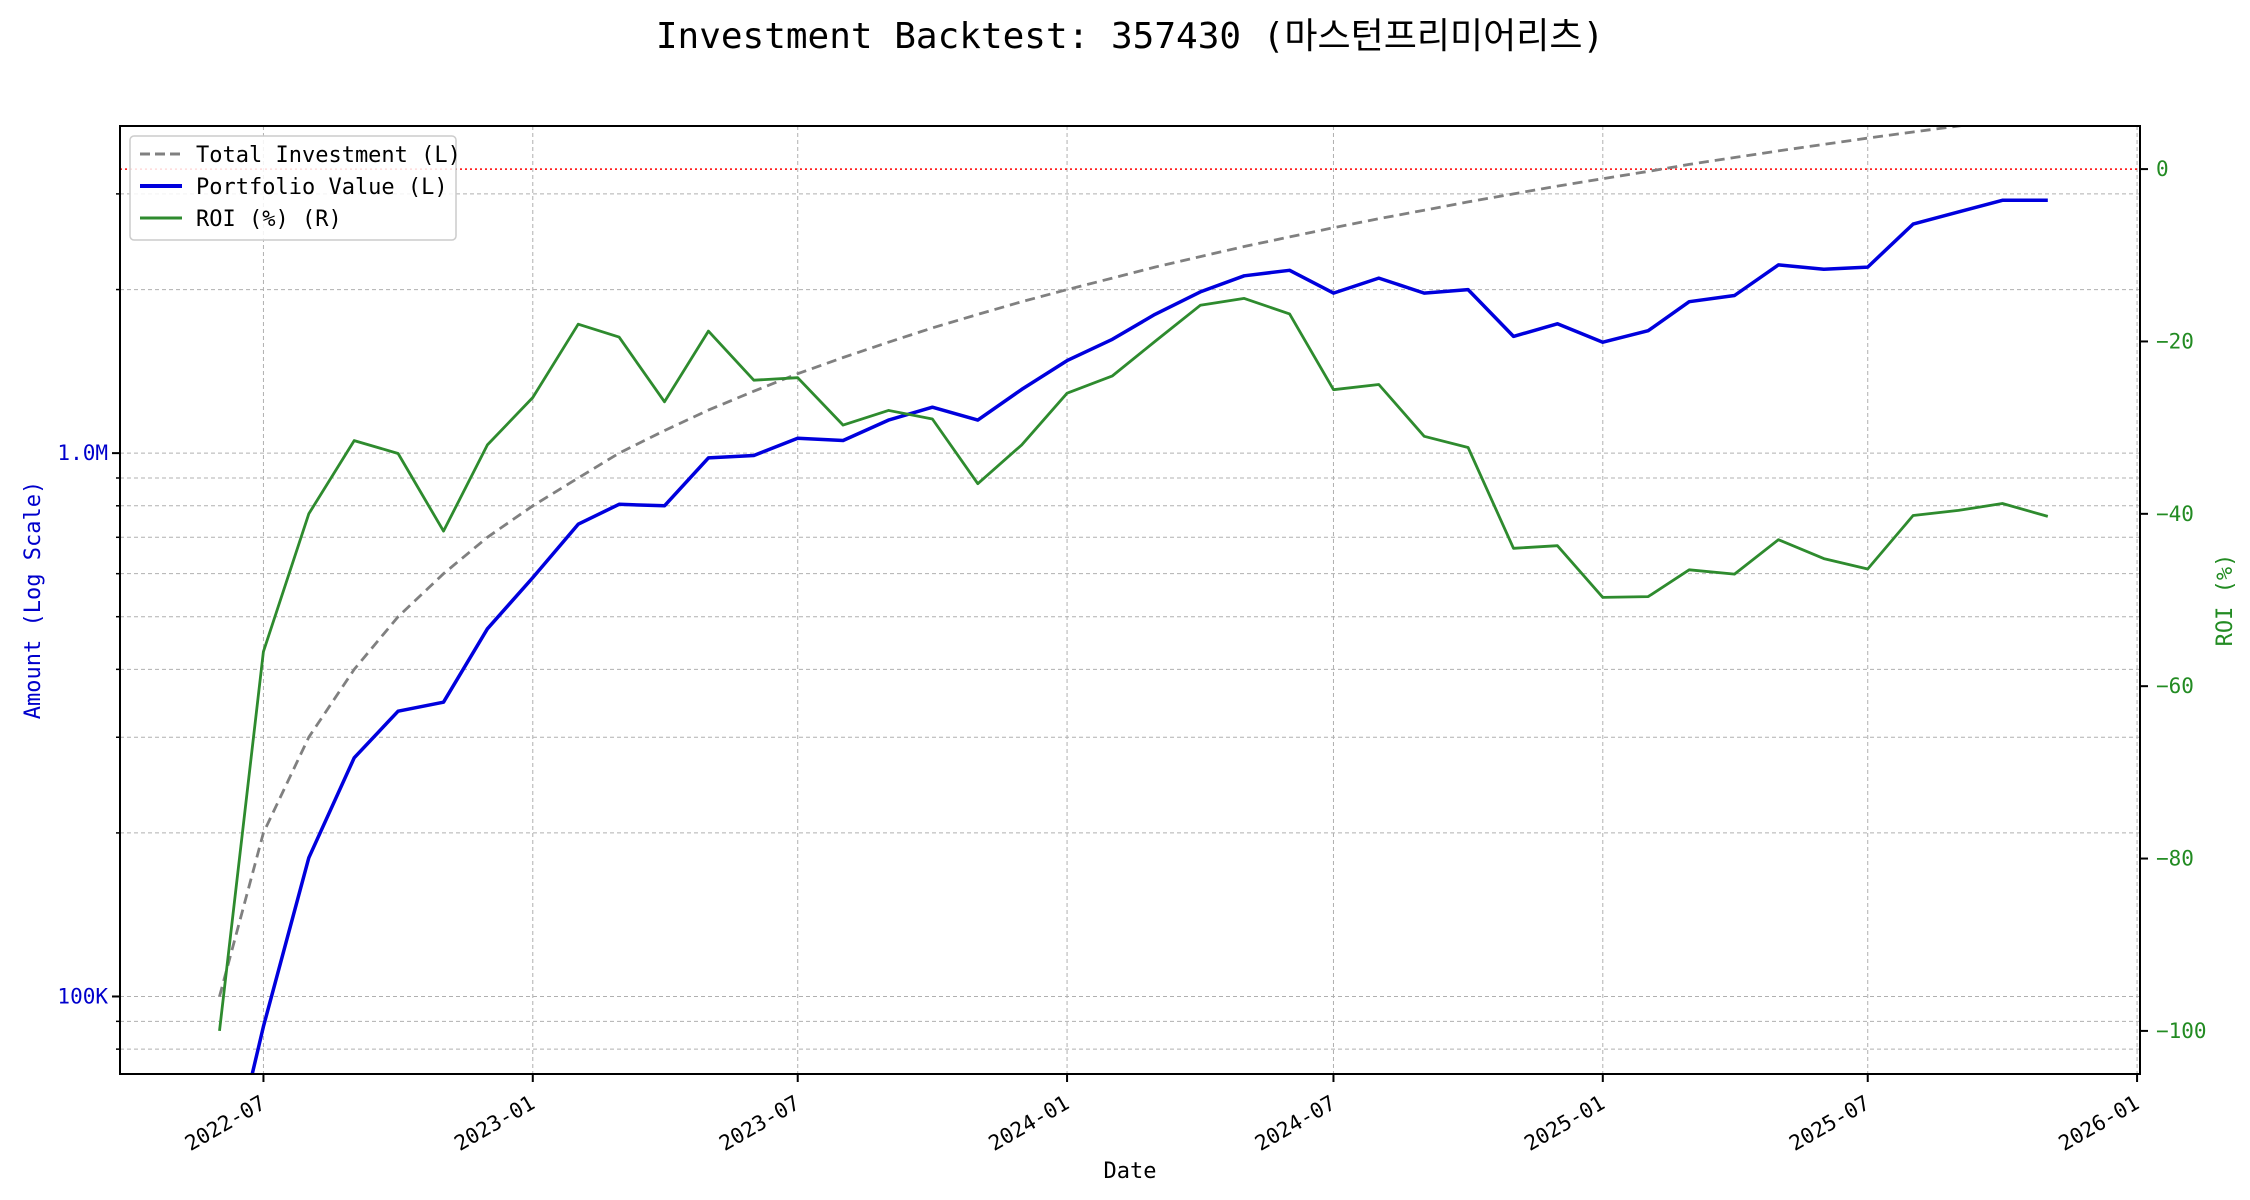  Describe the element at coordinates (1295, 1123) in the screenshot. I see `x-tick-label: 2024-07` at that location.